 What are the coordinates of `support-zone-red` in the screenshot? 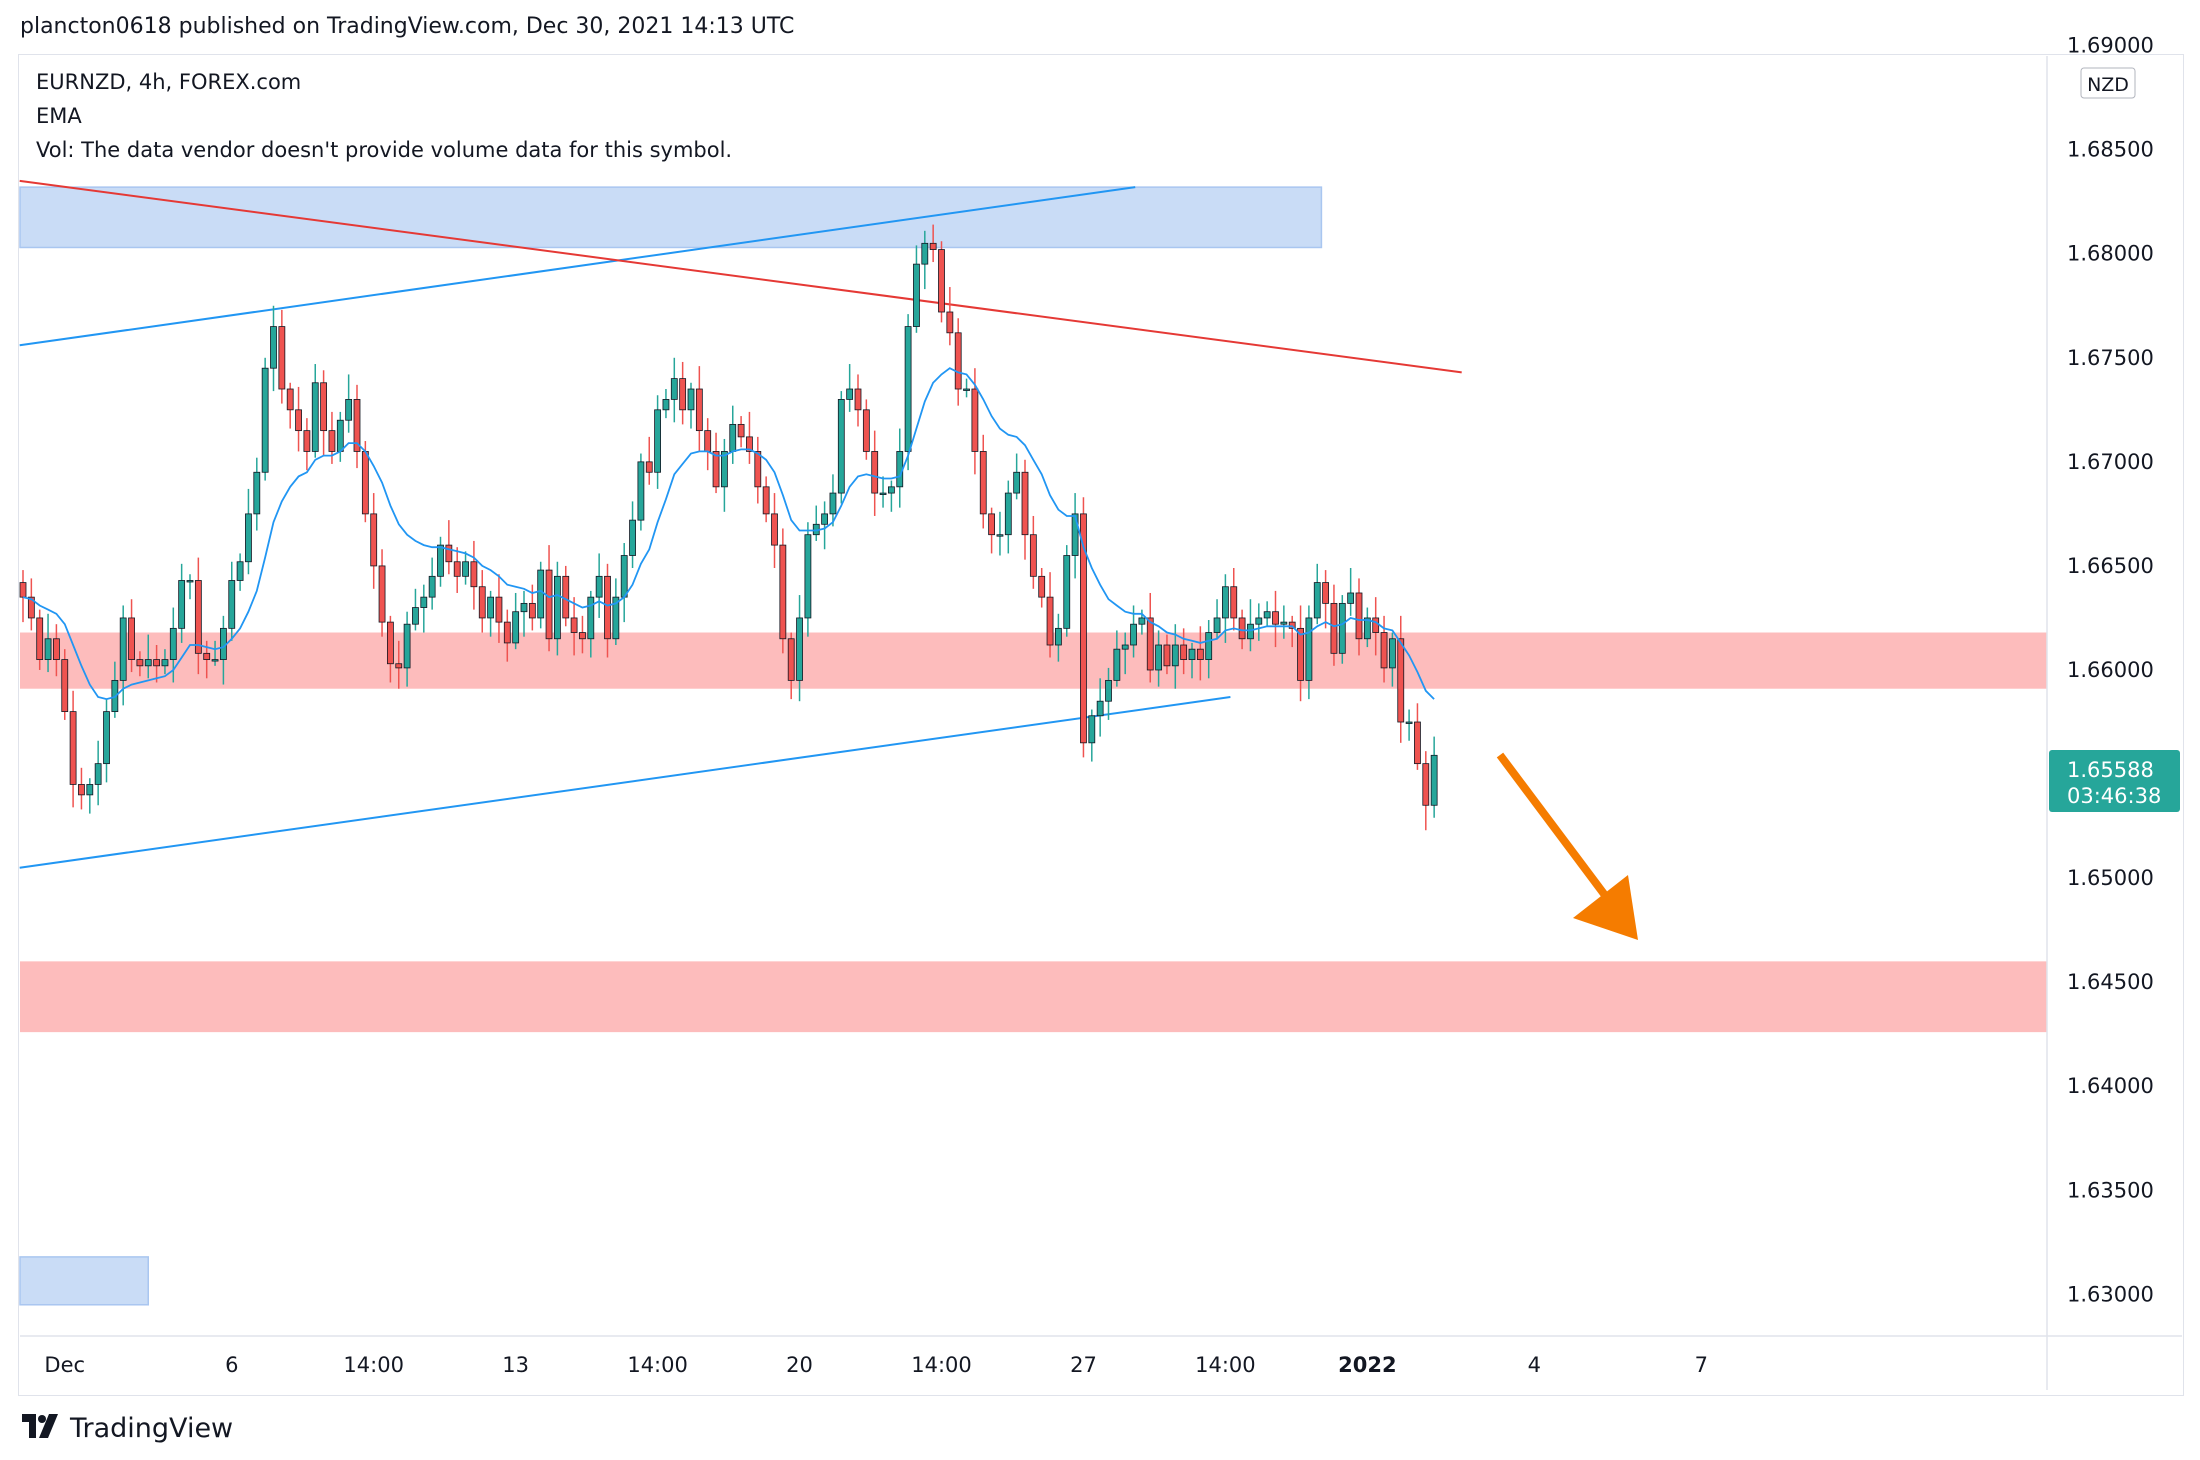 It's located at (1033, 660).